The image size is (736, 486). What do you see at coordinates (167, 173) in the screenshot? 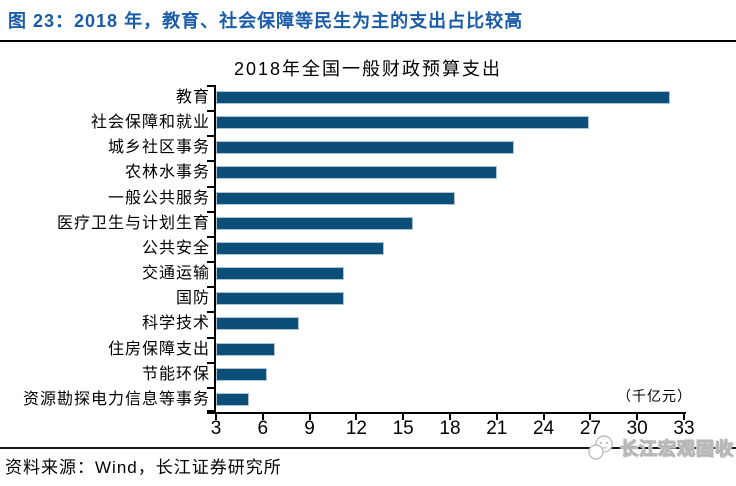
I see `category-label: 农林水事务` at bounding box center [167, 173].